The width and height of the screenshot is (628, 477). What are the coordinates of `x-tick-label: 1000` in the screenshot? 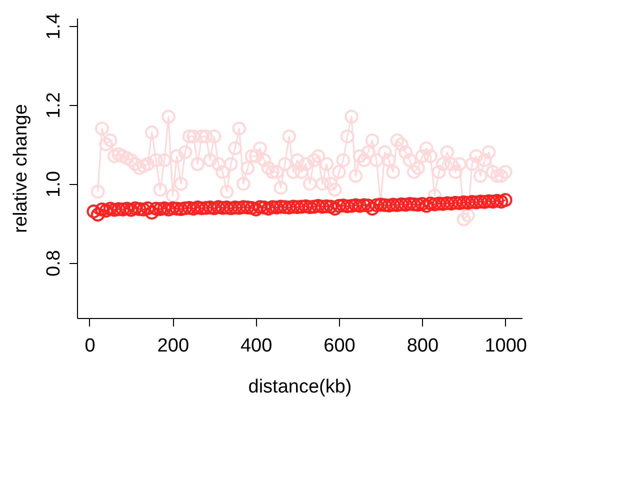 It's located at (506, 346).